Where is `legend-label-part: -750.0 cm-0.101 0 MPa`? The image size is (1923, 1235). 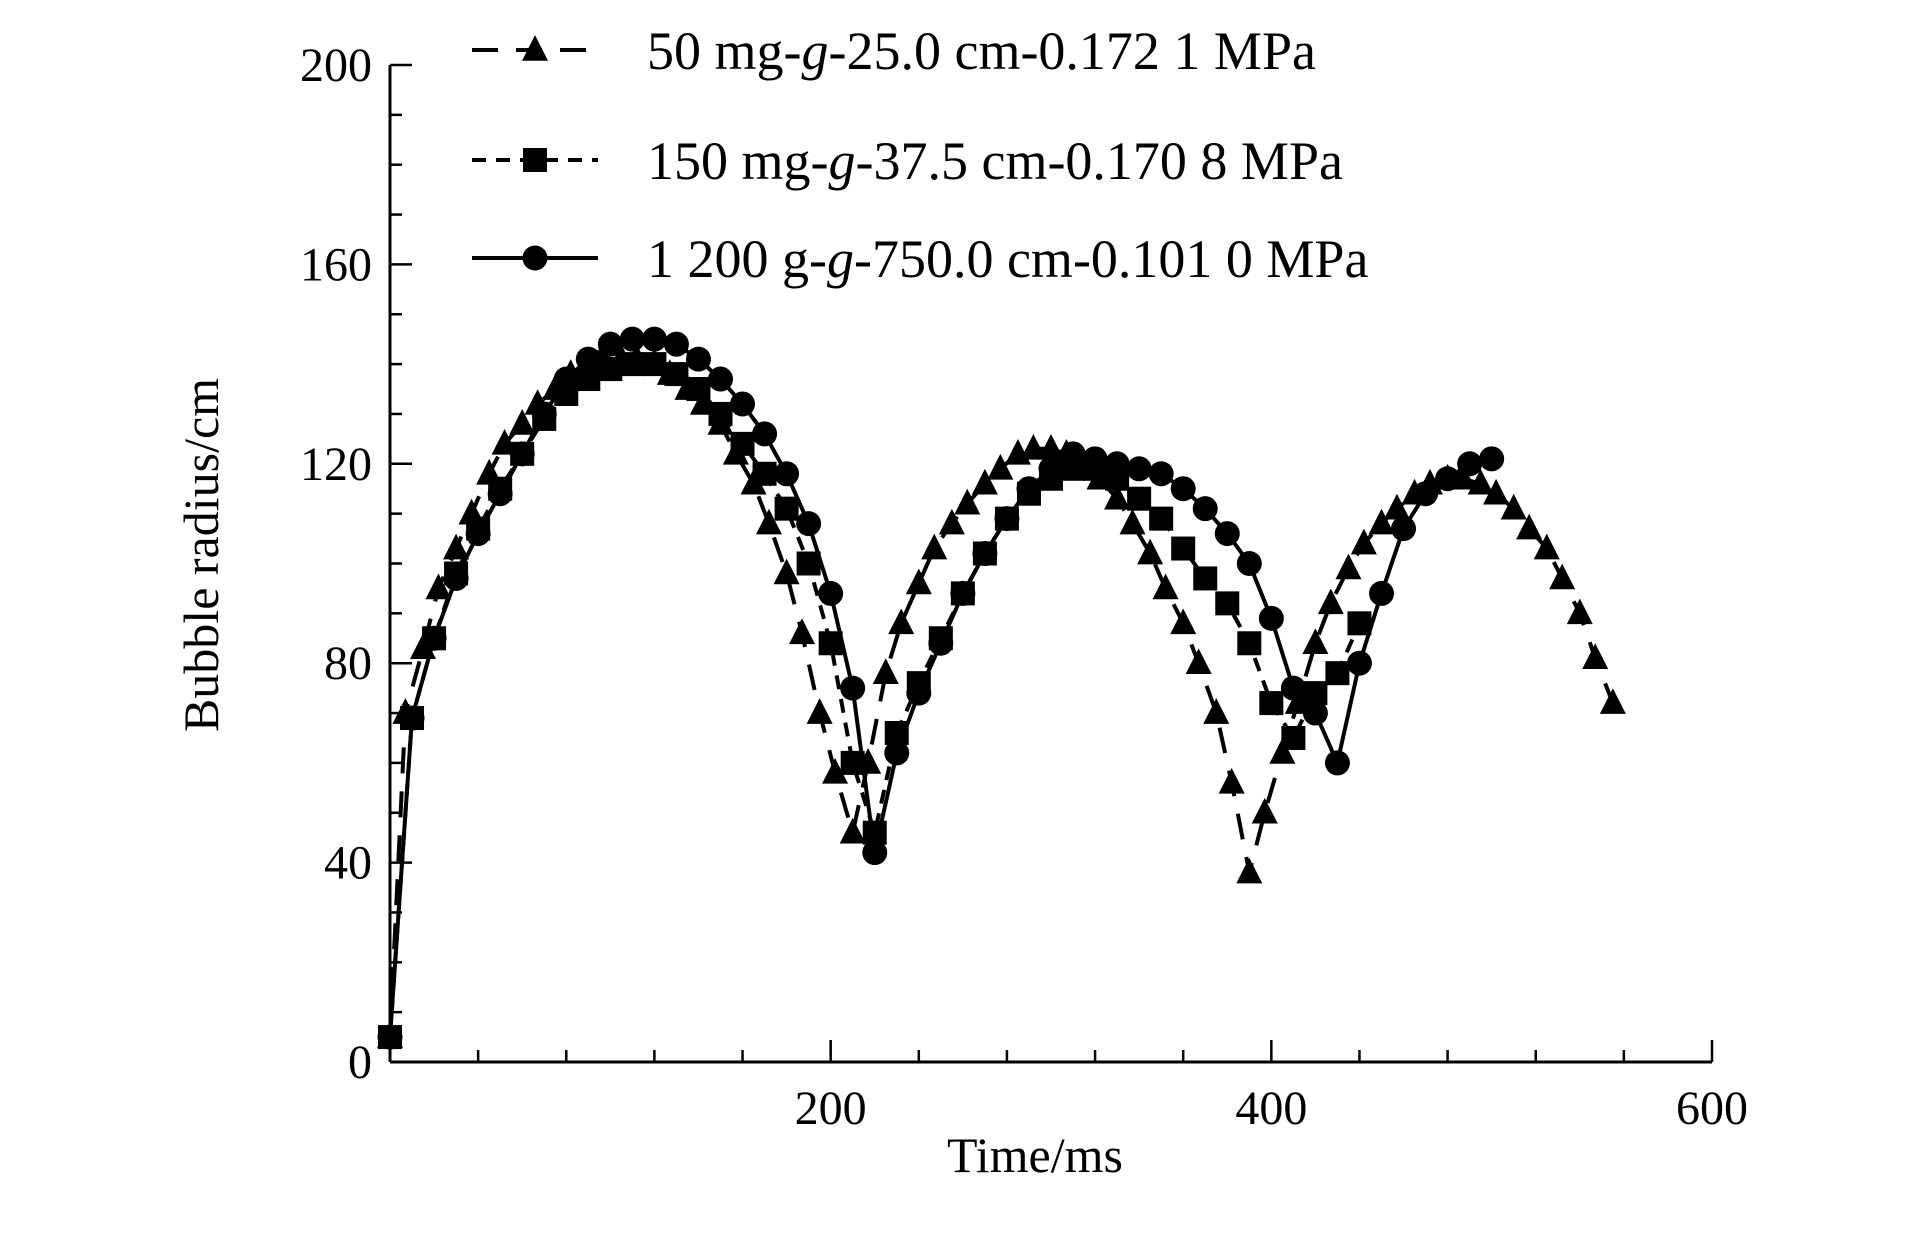
legend-label-part: -750.0 cm-0.101 0 MPa is located at coordinates (1111, 259).